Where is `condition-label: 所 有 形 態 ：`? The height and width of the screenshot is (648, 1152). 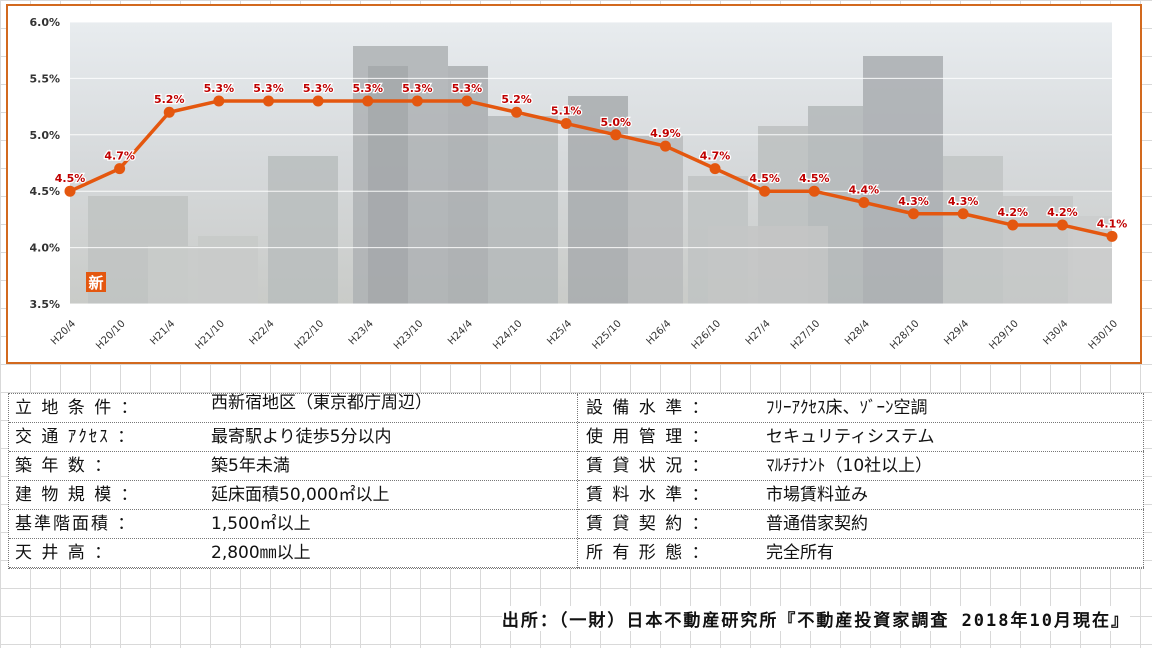 condition-label: 所 有 形 態 ： is located at coordinates (648, 553).